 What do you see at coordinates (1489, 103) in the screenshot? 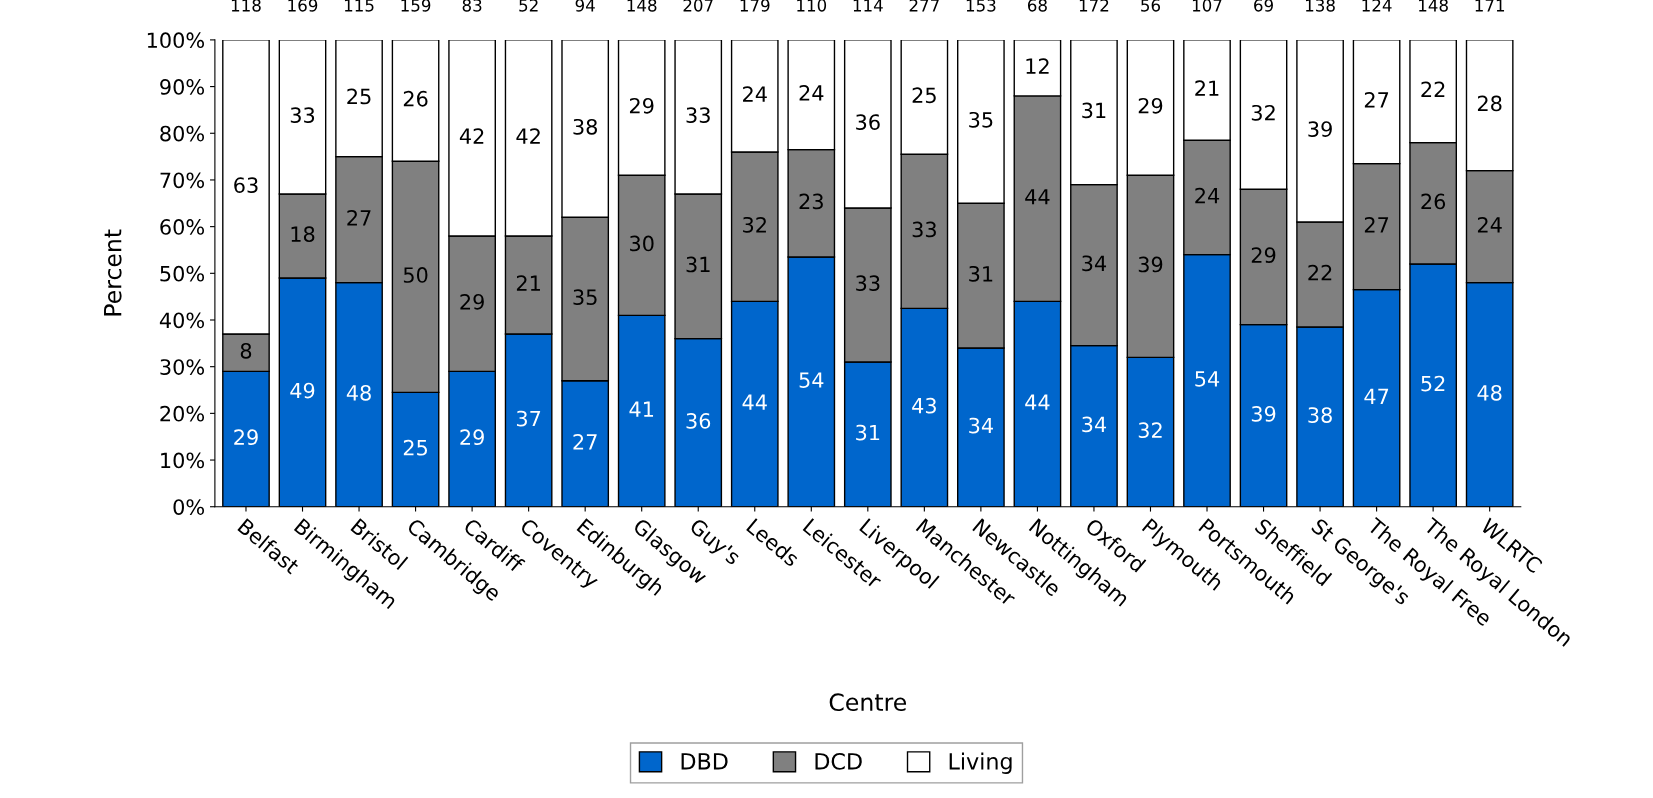
I see `data-label: 28` at bounding box center [1489, 103].